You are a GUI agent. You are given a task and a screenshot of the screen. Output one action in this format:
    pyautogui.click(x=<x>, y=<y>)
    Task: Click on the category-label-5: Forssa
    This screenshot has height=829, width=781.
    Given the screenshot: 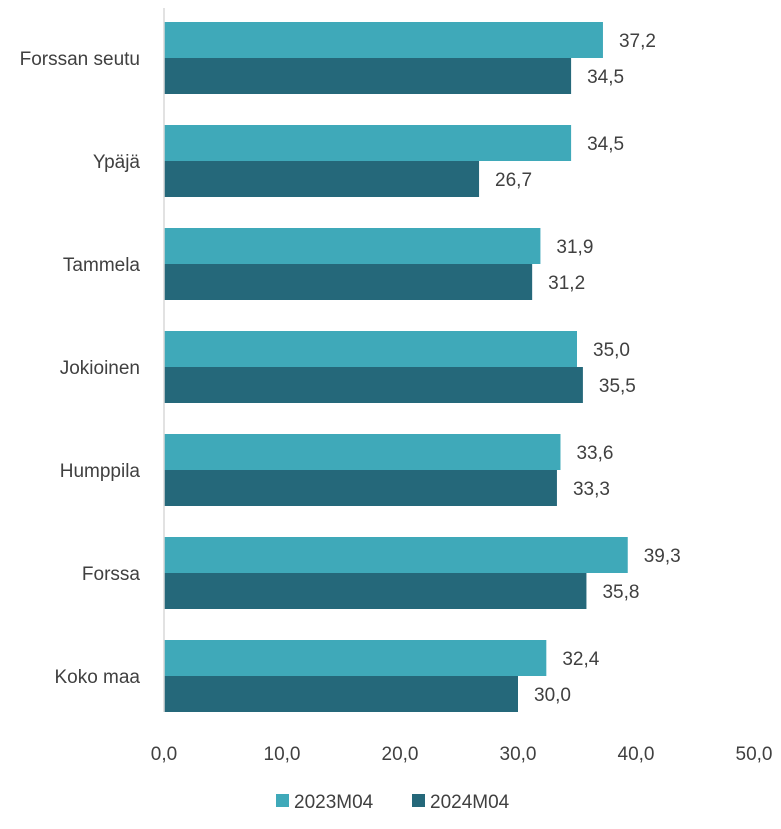 What is the action you would take?
    pyautogui.click(x=111, y=574)
    